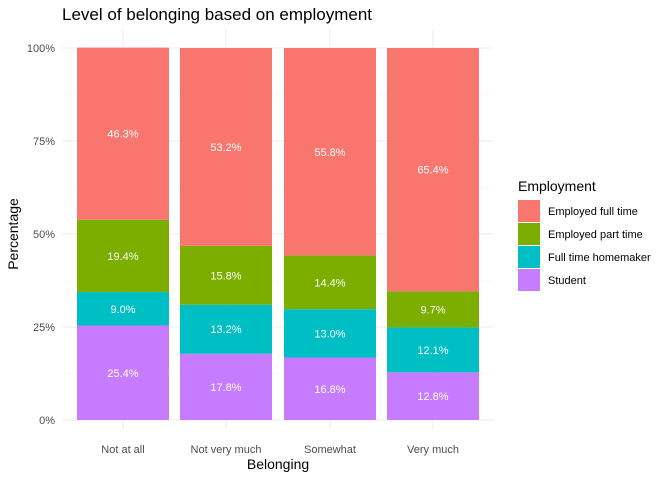 This screenshot has height=480, width=672. I want to click on legend-label: Full time homemaker, so click(599, 258).